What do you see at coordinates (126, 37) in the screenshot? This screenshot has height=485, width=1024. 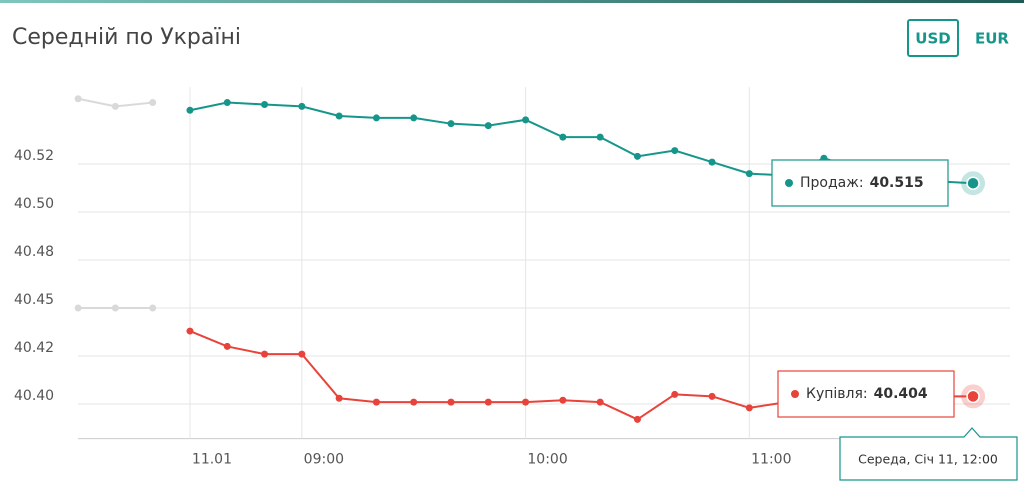 I see `chart-title: Середній по Україні` at bounding box center [126, 37].